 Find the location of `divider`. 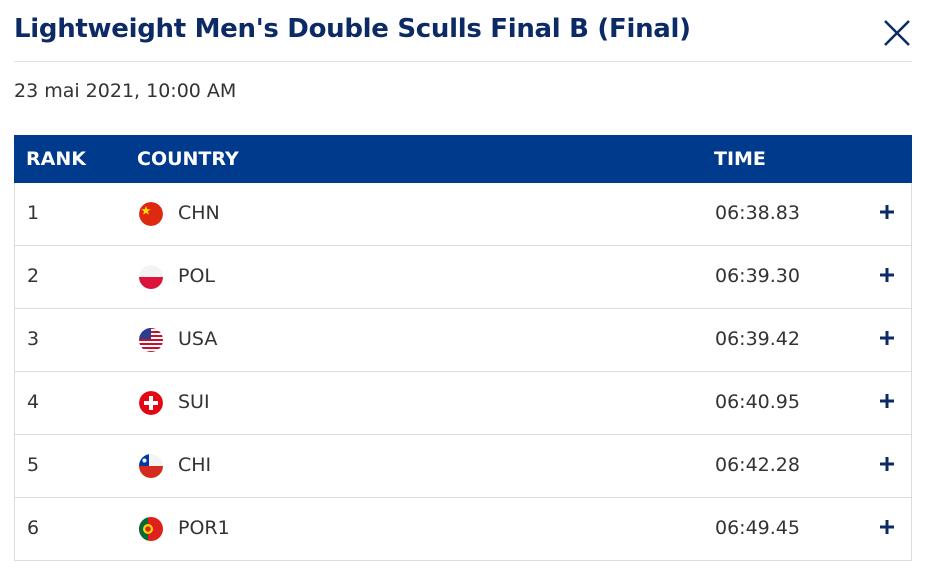

divider is located at coordinates (463, 61).